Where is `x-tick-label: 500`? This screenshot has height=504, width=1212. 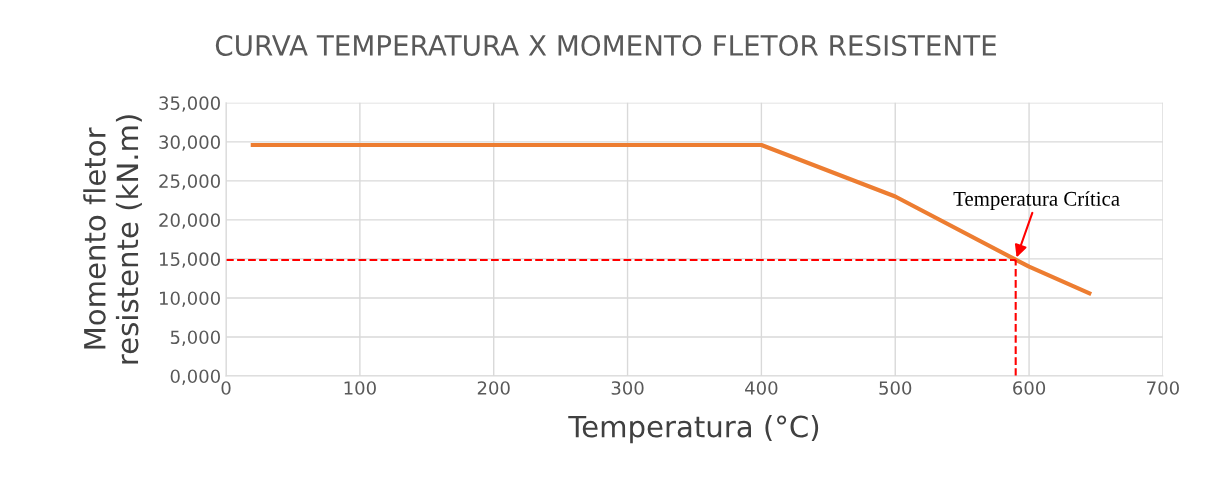
x-tick-label: 500 is located at coordinates (895, 388).